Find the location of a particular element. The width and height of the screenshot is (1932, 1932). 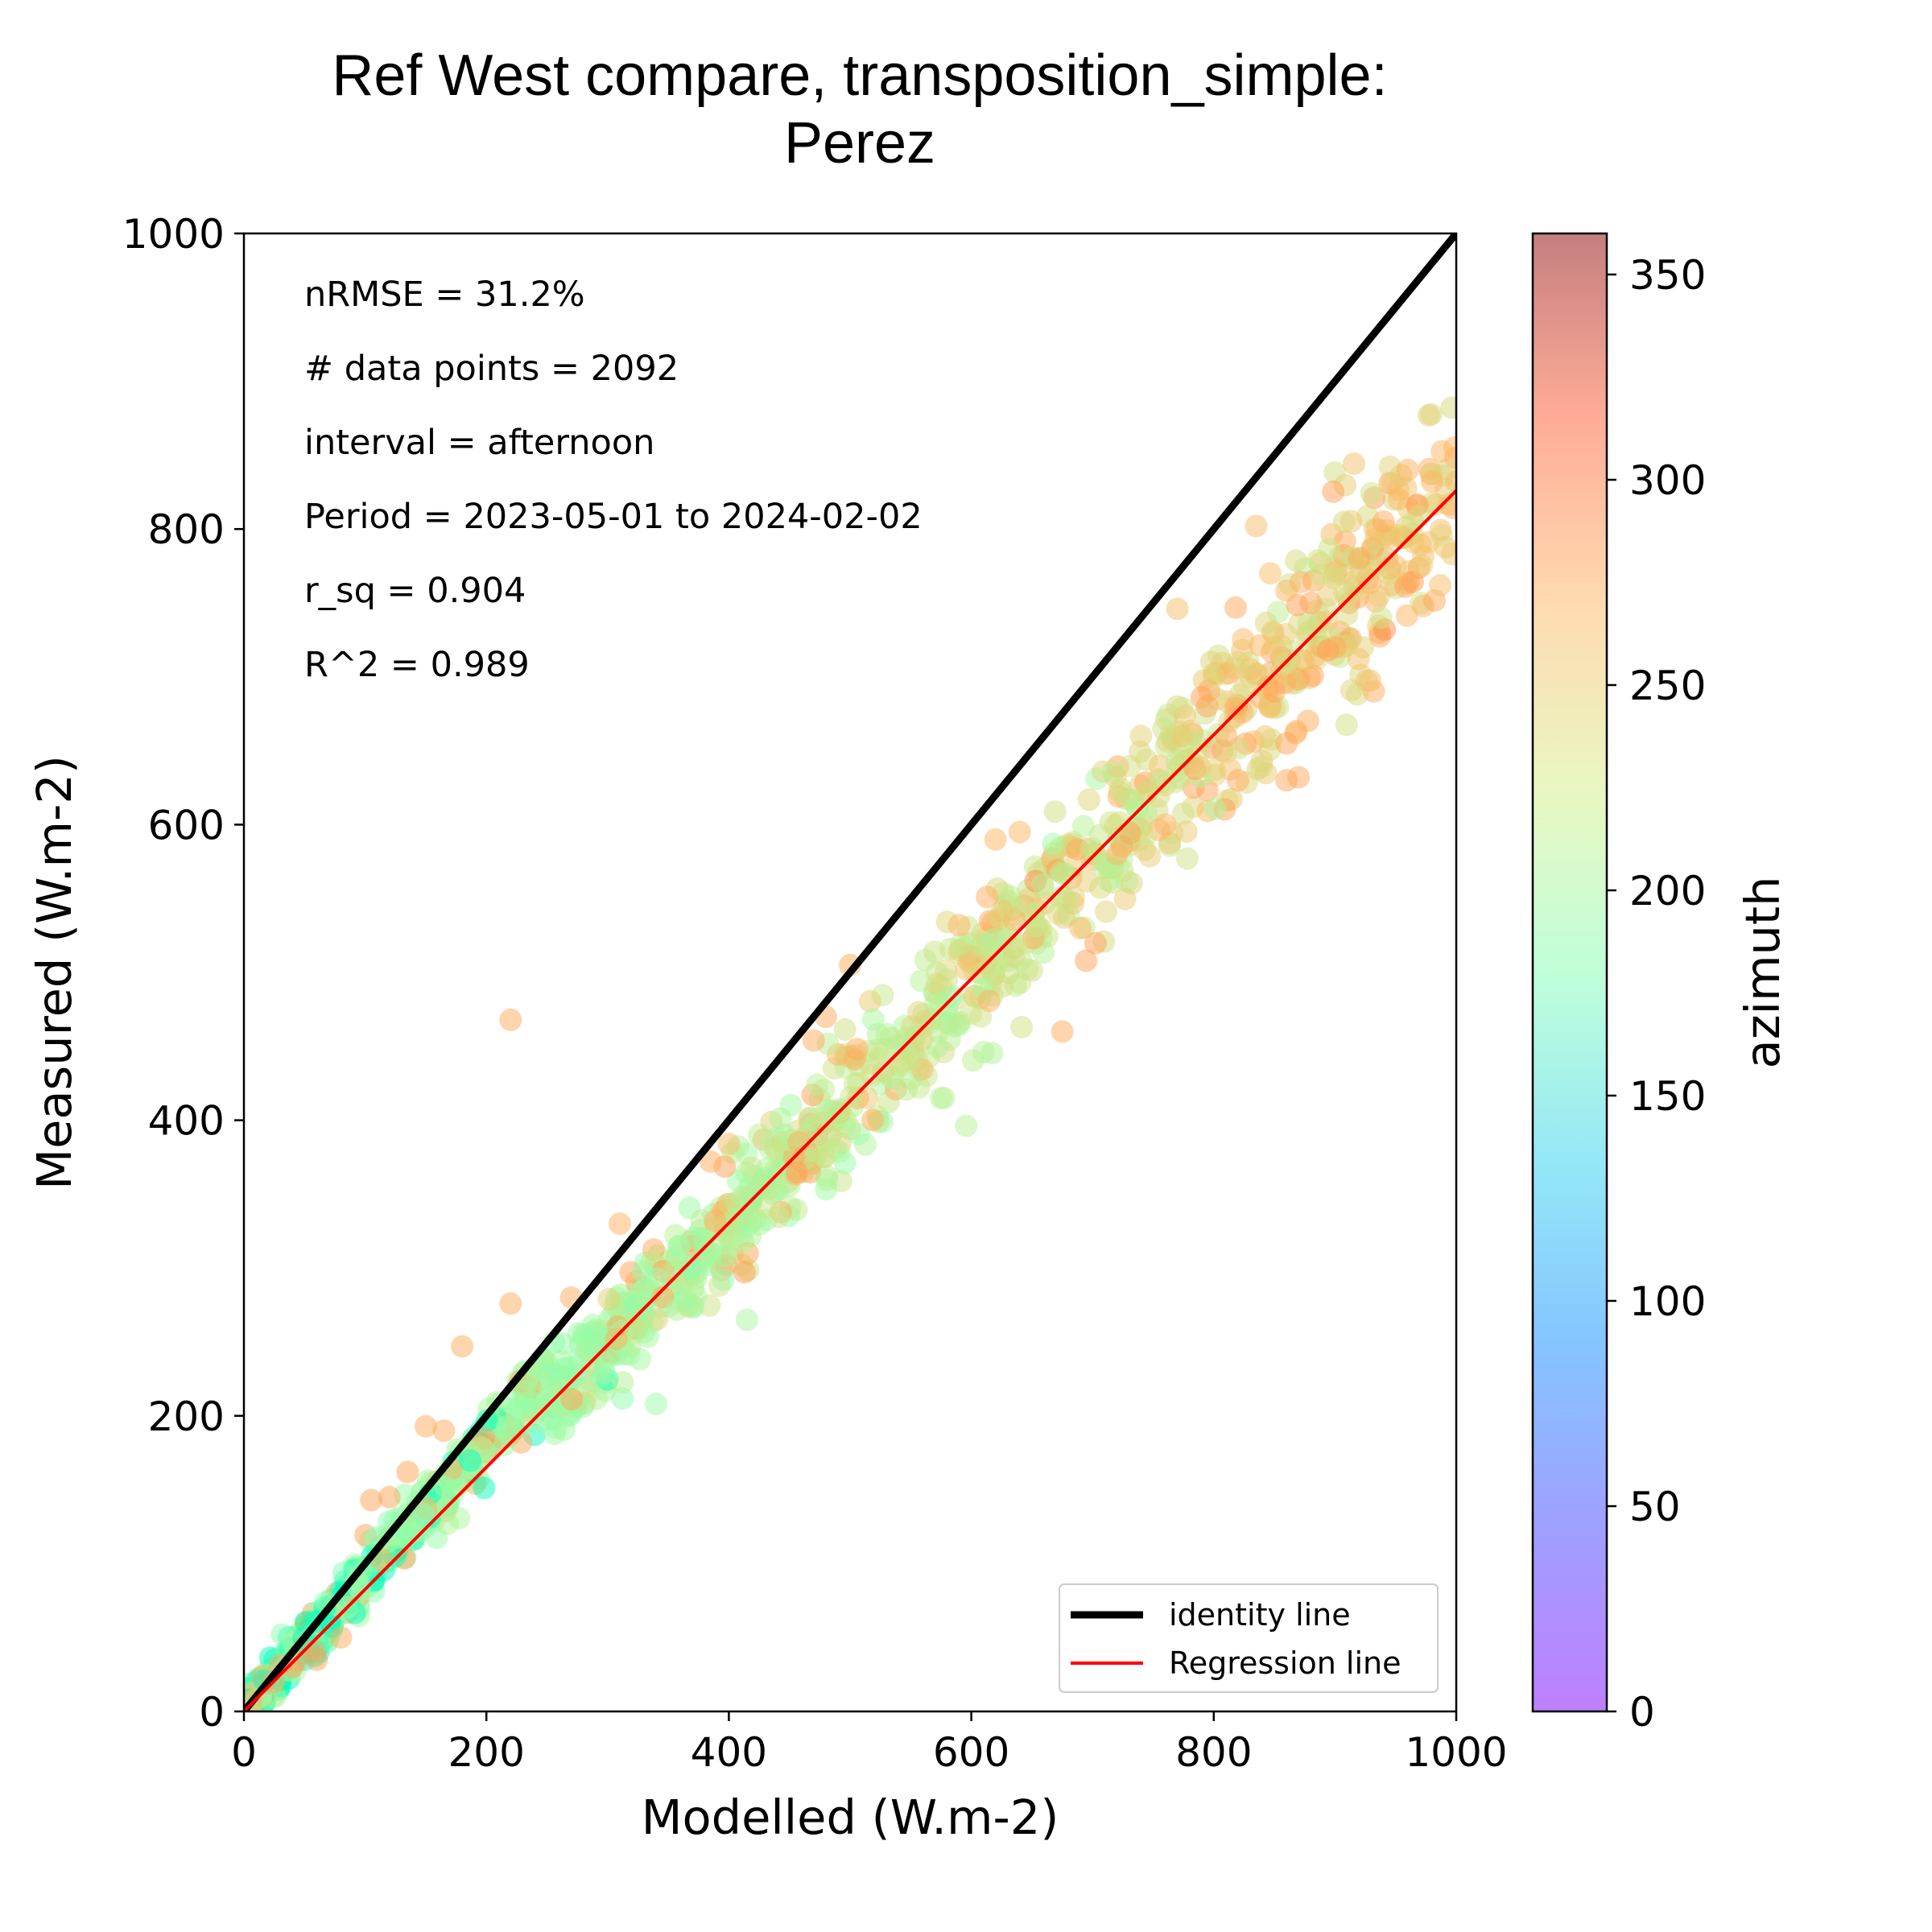

colorbar-tick-label: 100 is located at coordinates (1667, 1301).